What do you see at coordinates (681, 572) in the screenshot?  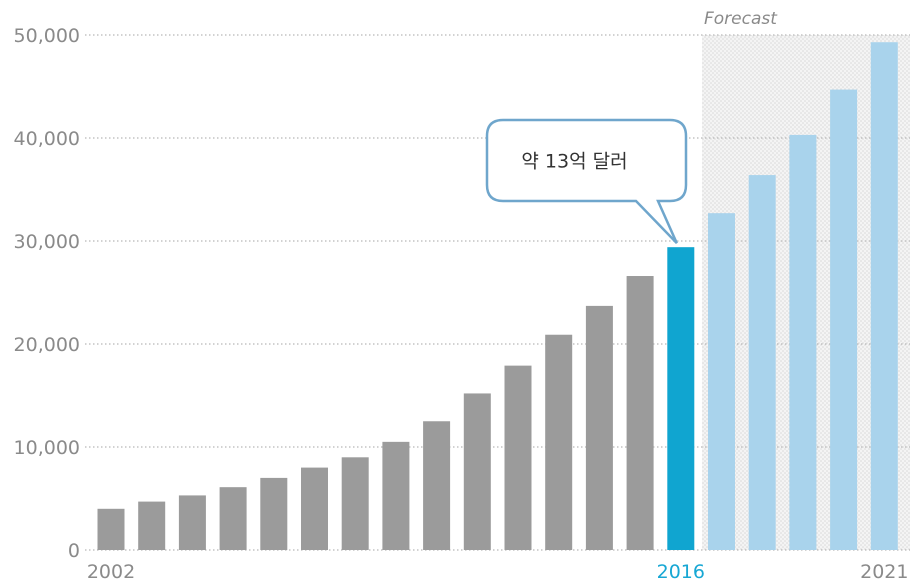 I see `x-tick-label-2016: 2016` at bounding box center [681, 572].